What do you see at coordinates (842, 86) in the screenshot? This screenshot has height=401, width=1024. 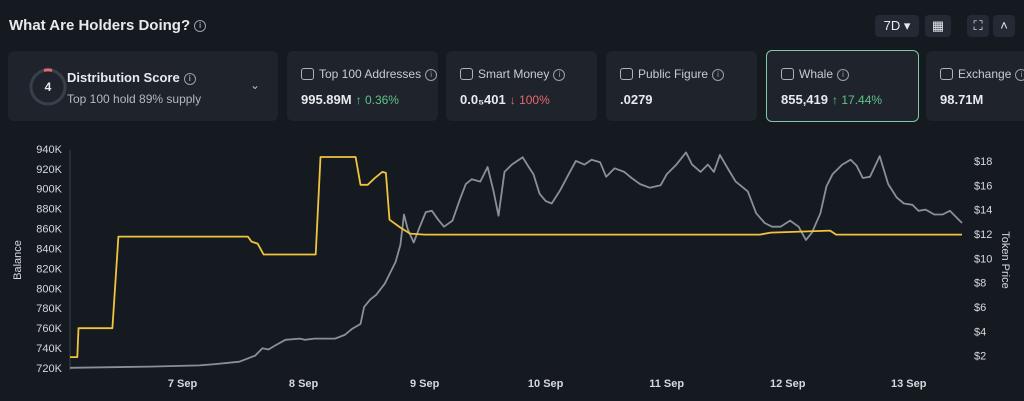 I see `metric-card: Whale i 855,419 ↑ 17.44%` at bounding box center [842, 86].